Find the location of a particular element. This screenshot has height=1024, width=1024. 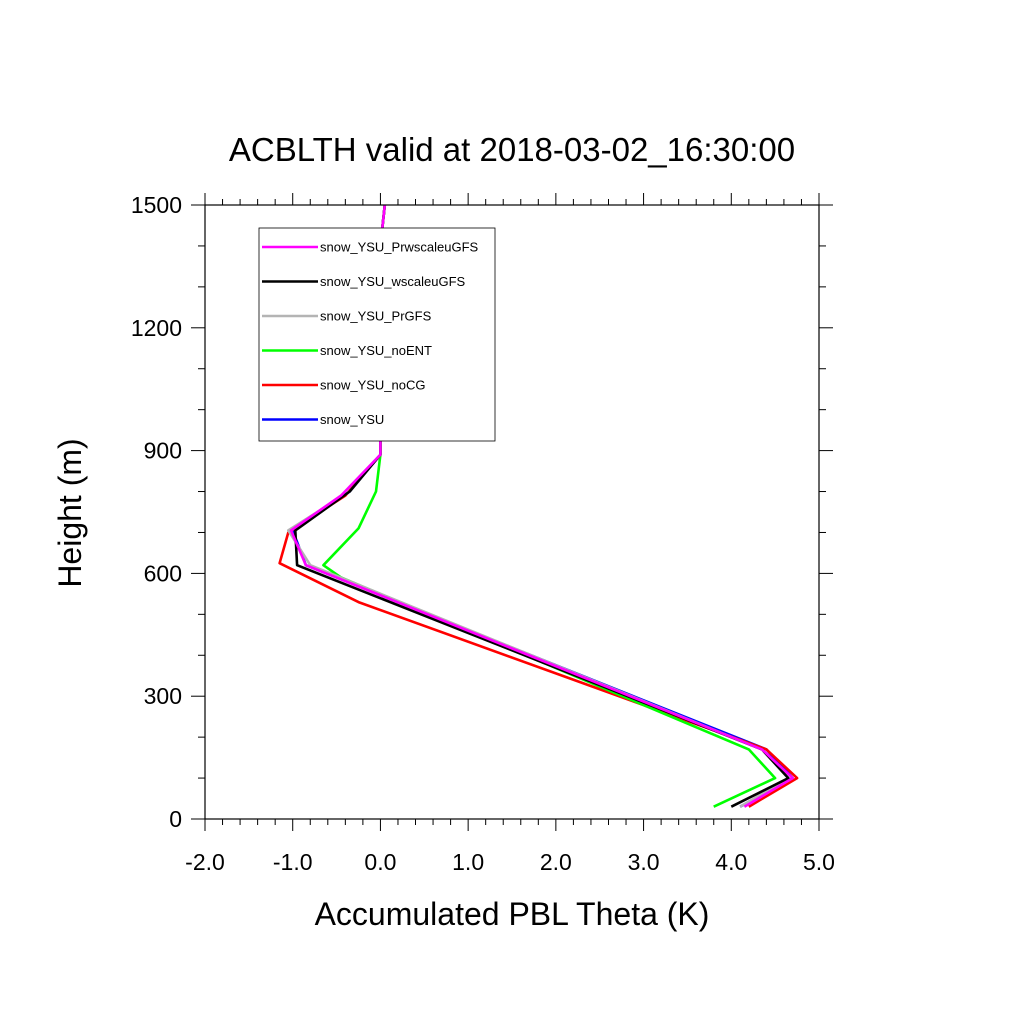

x-tick-label: 3.0 is located at coordinates (644, 862).